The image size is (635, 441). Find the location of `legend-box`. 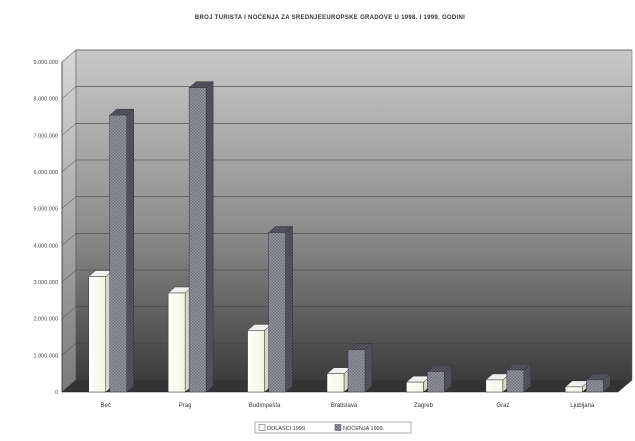

legend-box is located at coordinates (333, 427).